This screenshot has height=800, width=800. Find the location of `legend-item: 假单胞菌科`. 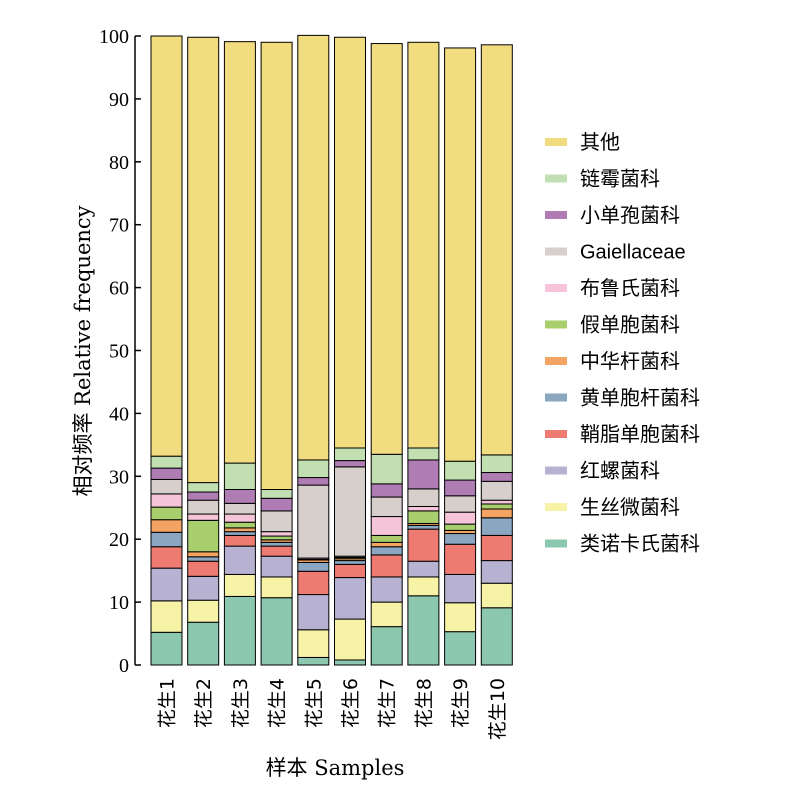

legend-item: 假单胞菌科 is located at coordinates (612, 325).